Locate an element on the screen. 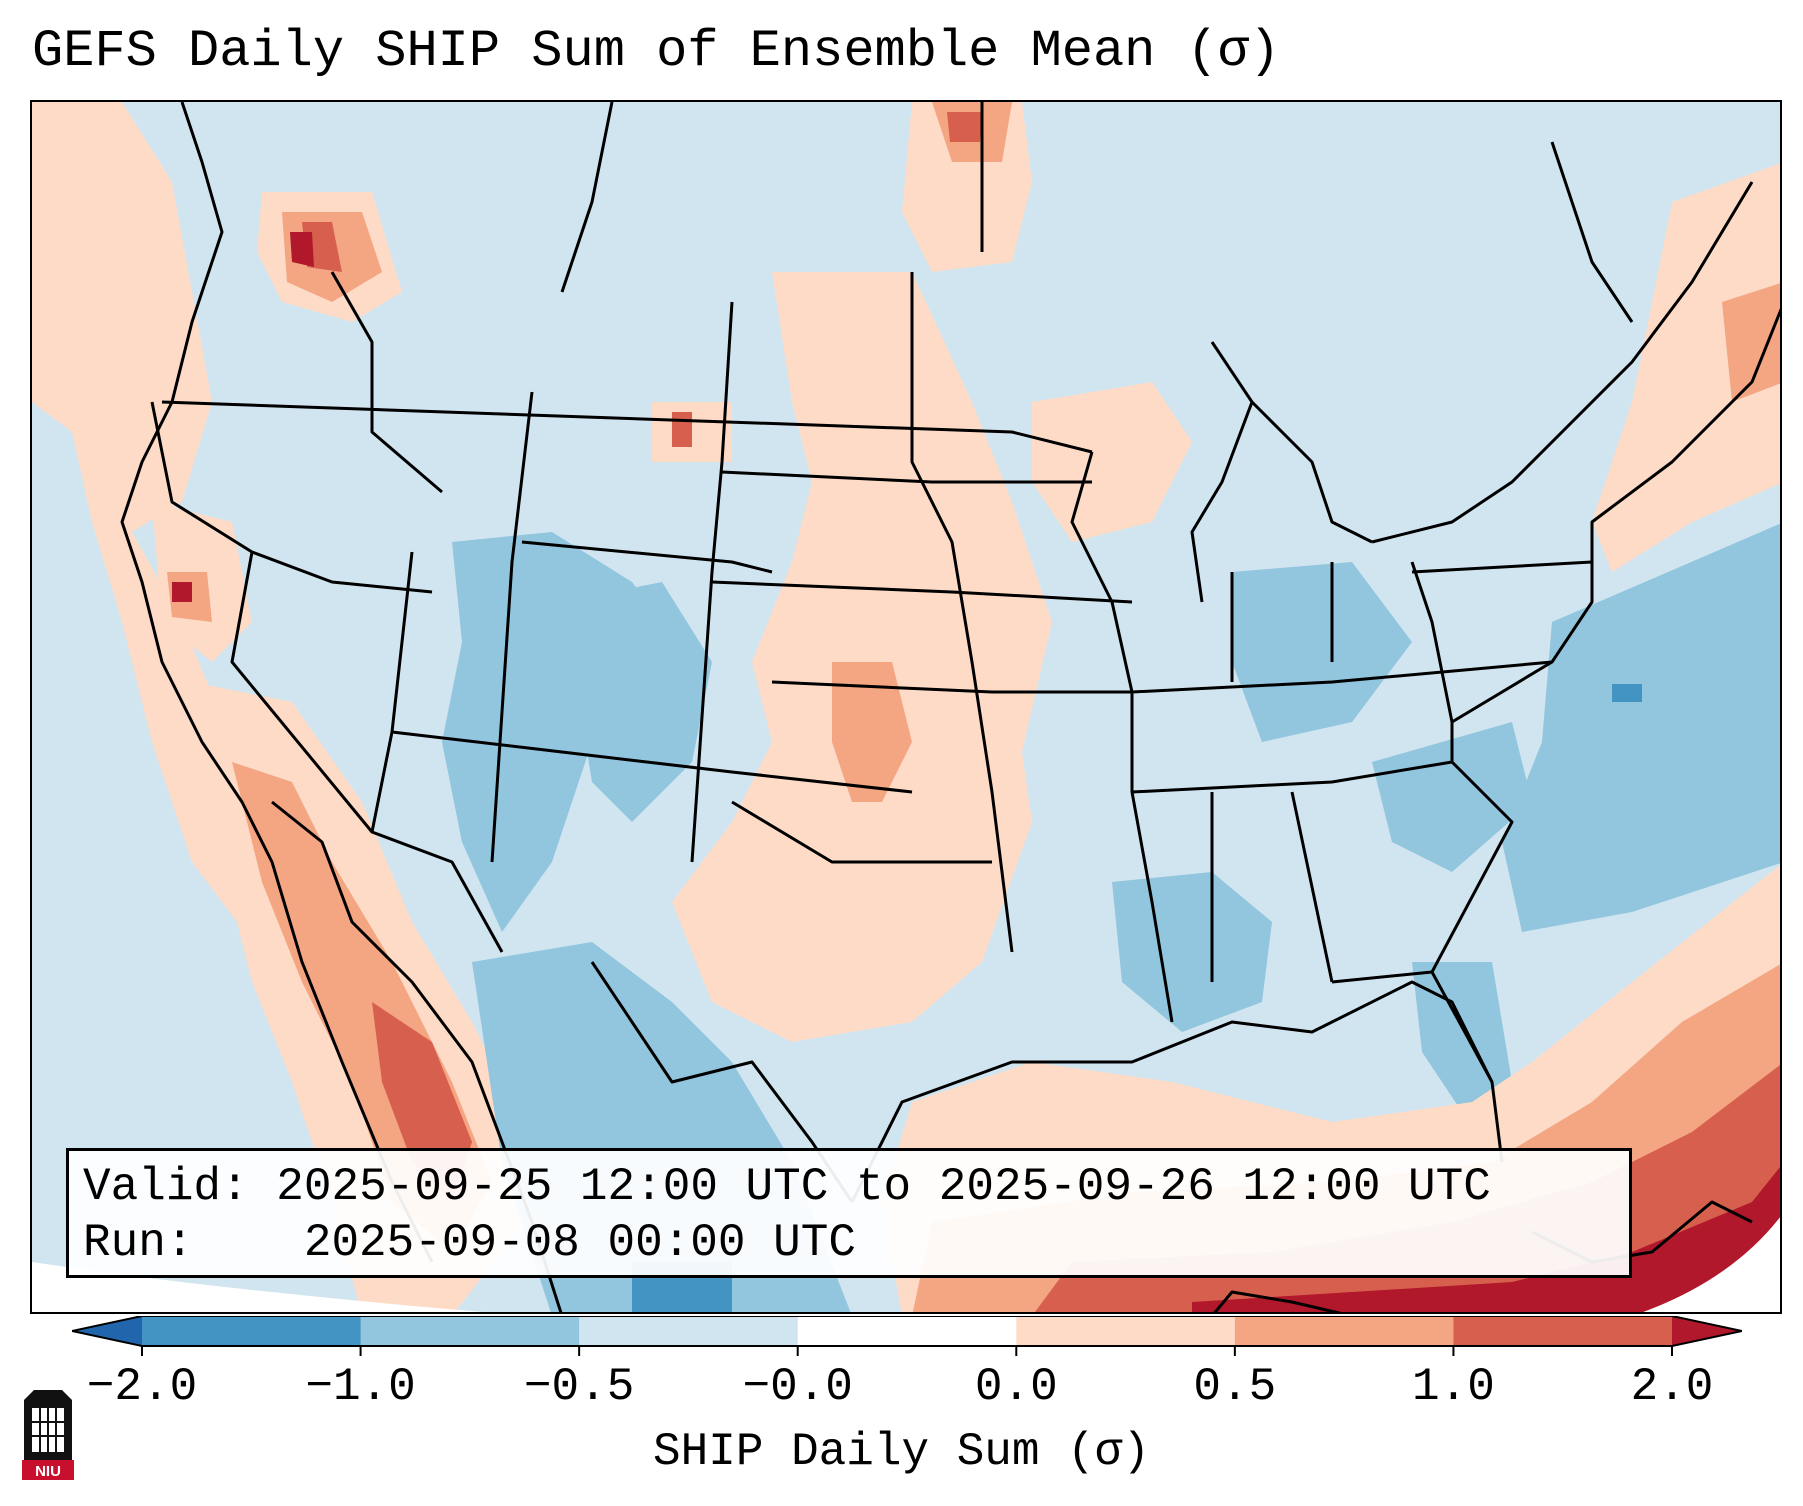 This screenshot has height=1506, width=1803. out-of-domain-sw is located at coordinates (258, 1287).